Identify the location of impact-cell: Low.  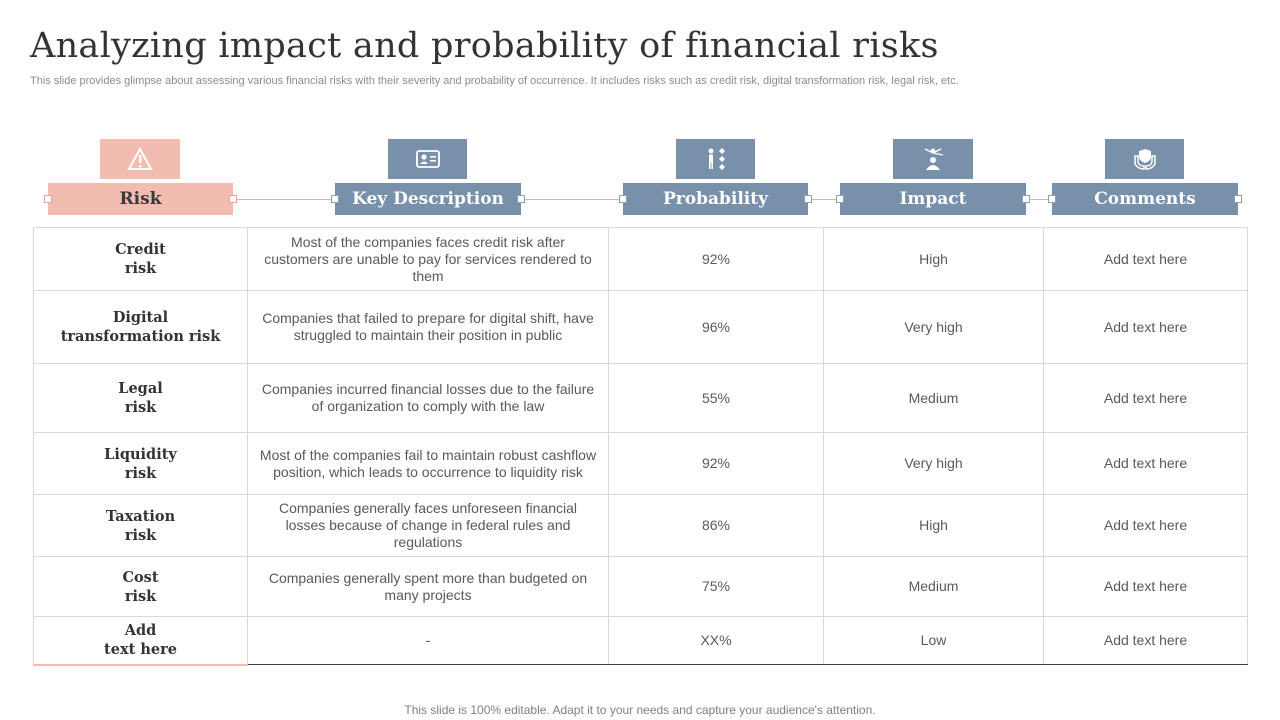
(933, 640).